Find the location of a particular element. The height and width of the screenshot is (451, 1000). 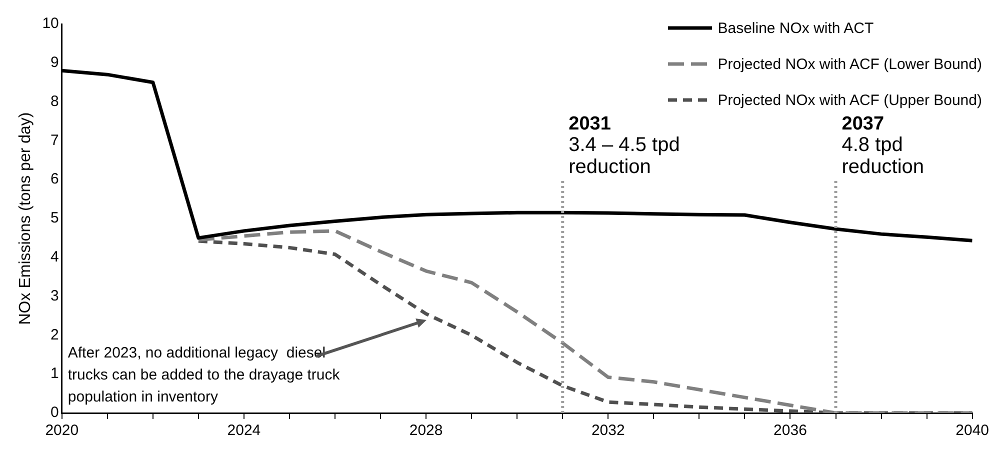

x-tick-label: 2028 is located at coordinates (426, 431).